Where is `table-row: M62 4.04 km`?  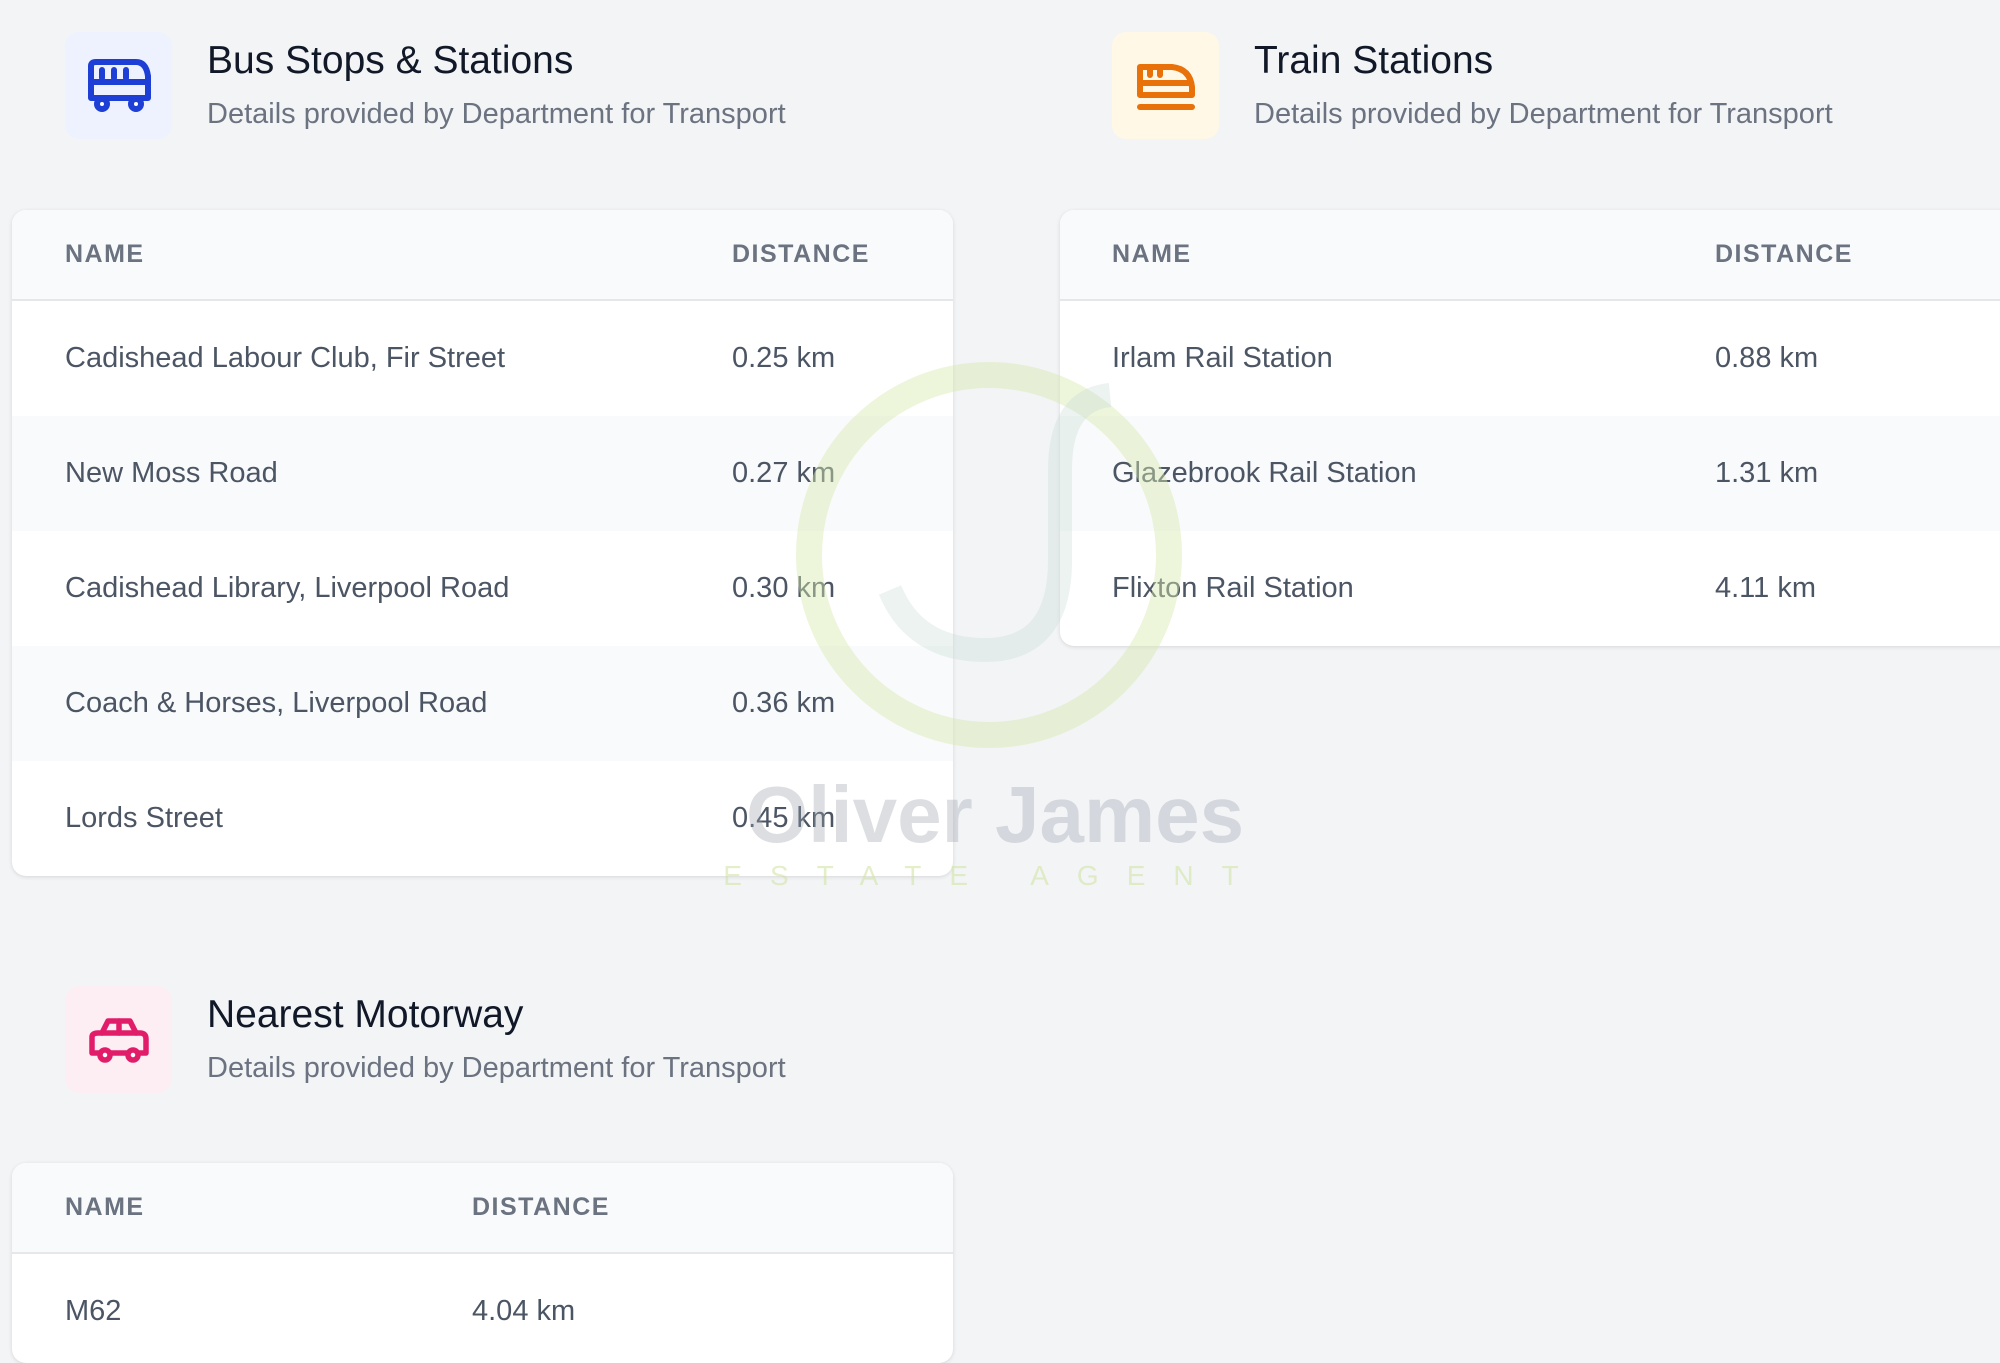
table-row: M62 4.04 km is located at coordinates (482, 1308).